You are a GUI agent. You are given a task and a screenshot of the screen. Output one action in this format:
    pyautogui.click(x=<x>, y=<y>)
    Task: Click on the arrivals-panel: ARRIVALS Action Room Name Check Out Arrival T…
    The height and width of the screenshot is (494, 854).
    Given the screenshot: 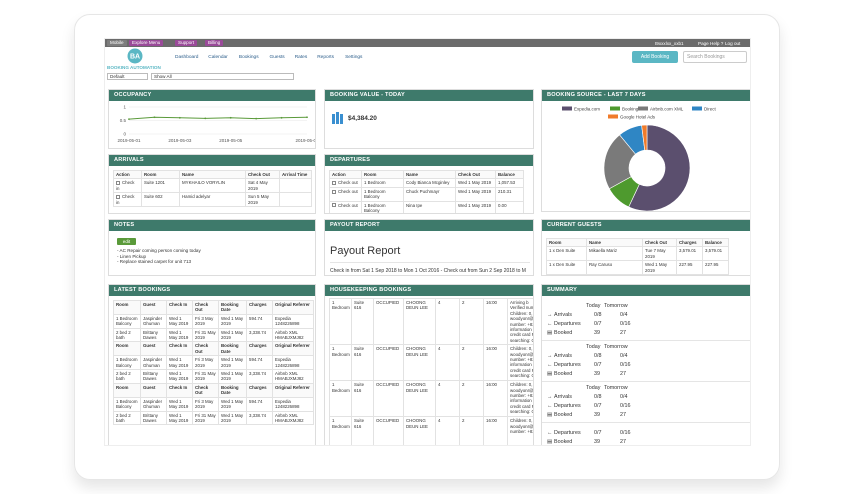 What is the action you would take?
    pyautogui.click(x=212, y=184)
    